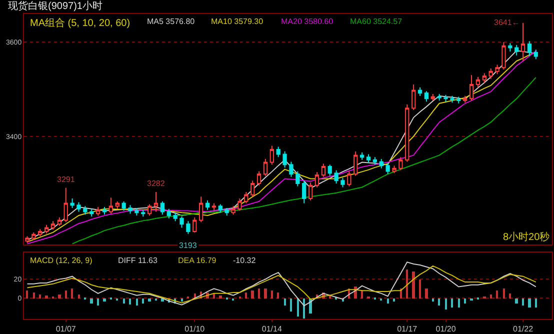 Image resolution: width=554 pixels, height=334 pixels. What do you see at coordinates (61, 260) in the screenshot?
I see `legend-title: MACD (12, 26, 9)` at bounding box center [61, 260].